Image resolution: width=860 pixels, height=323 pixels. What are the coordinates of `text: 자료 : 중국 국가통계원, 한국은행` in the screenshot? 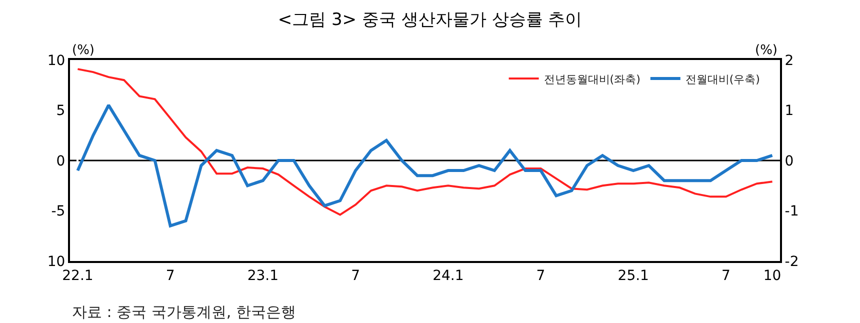 It's located at (184, 312).